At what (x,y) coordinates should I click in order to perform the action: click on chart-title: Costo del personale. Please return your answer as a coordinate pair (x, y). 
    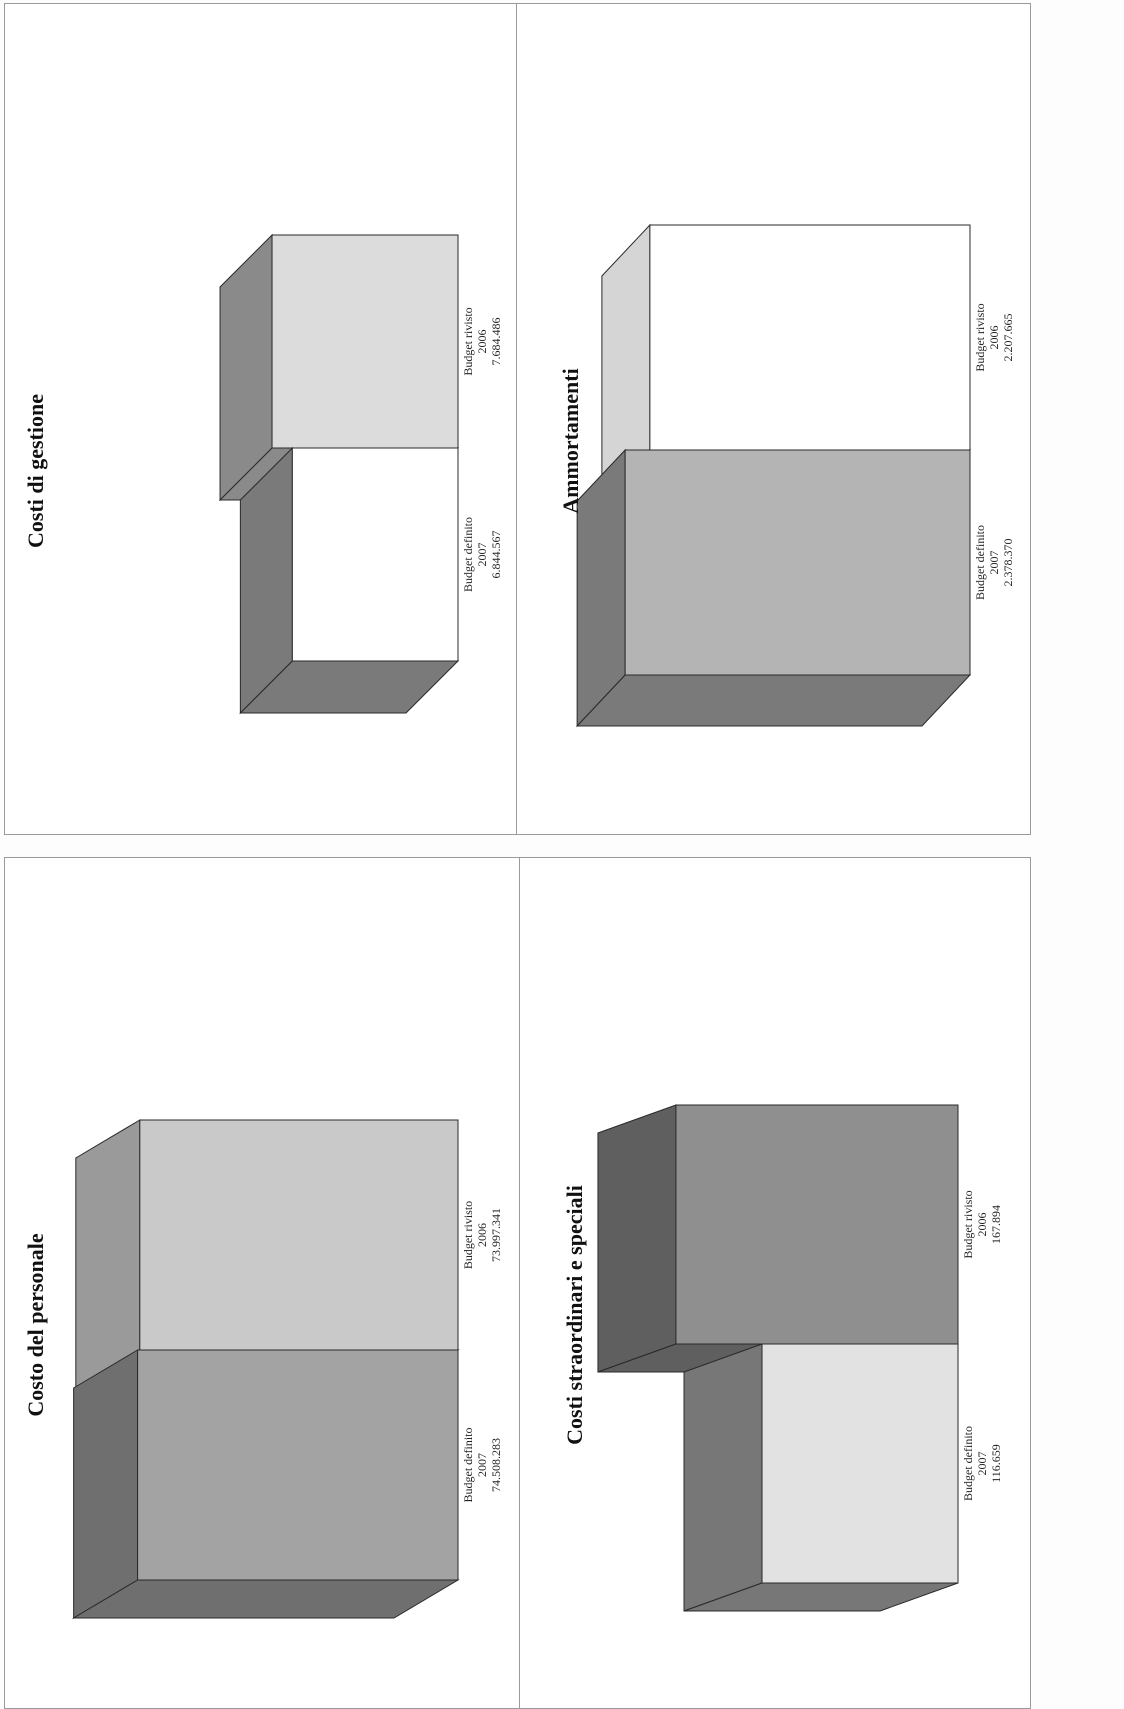
    Looking at the image, I should click on (35, 1325).